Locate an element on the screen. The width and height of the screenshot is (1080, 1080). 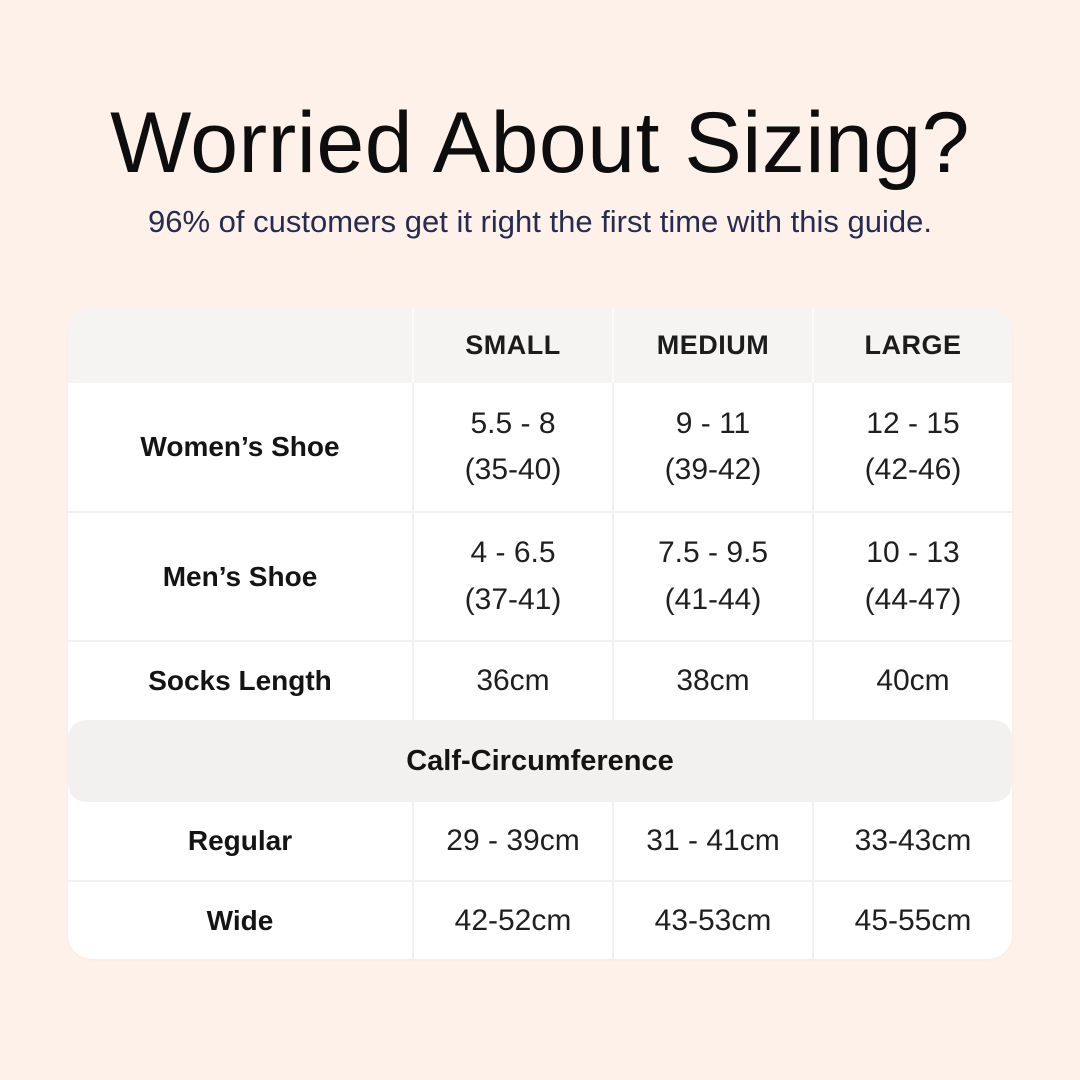
cell-value-line: (41-44) is located at coordinates (713, 599).